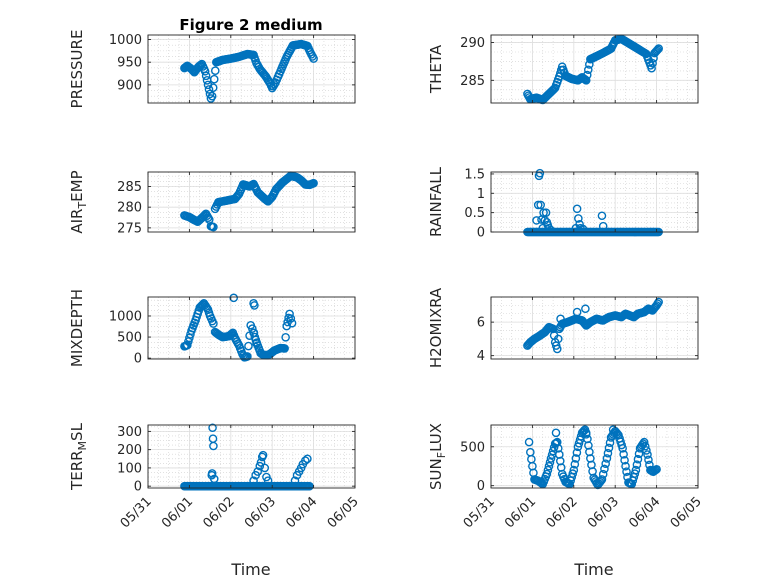 This screenshot has height=583, width=778. What do you see at coordinates (481, 356) in the screenshot?
I see `y-tick-label: 4` at bounding box center [481, 356].